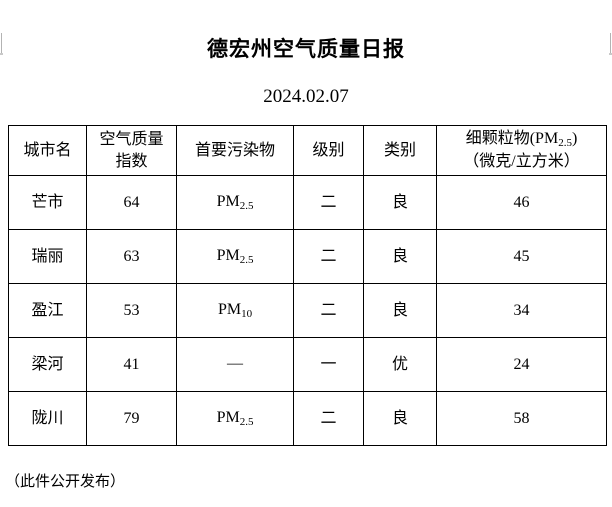  I want to click on header-pm25: 细颗粒物(PM2.5) （微克/立方米）, so click(521, 150).